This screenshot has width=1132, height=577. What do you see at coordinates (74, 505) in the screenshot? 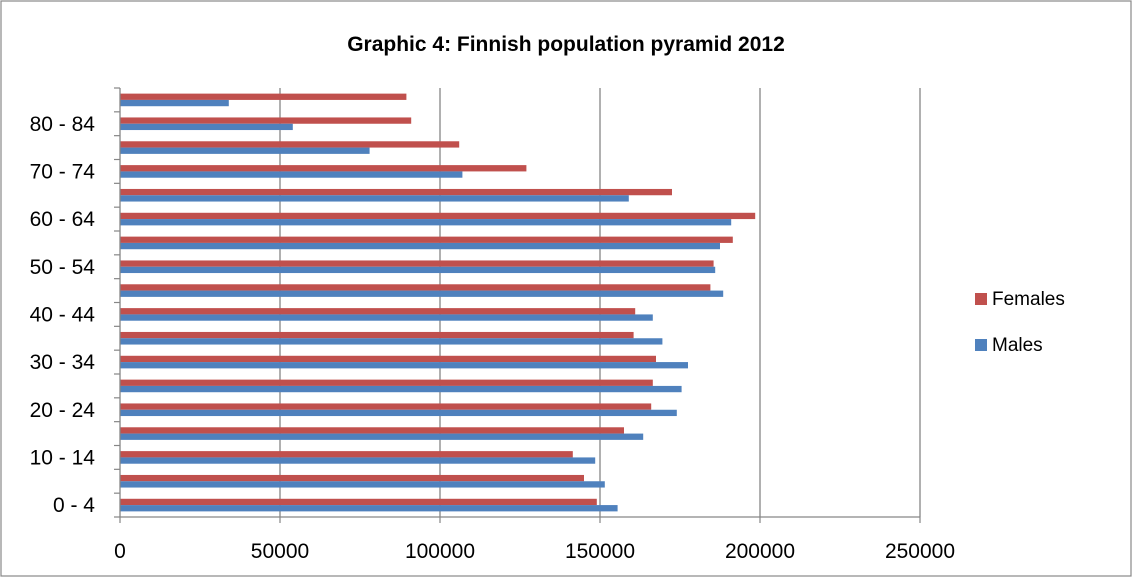
I see `y-tick-label: 0 - 4` at bounding box center [74, 505].